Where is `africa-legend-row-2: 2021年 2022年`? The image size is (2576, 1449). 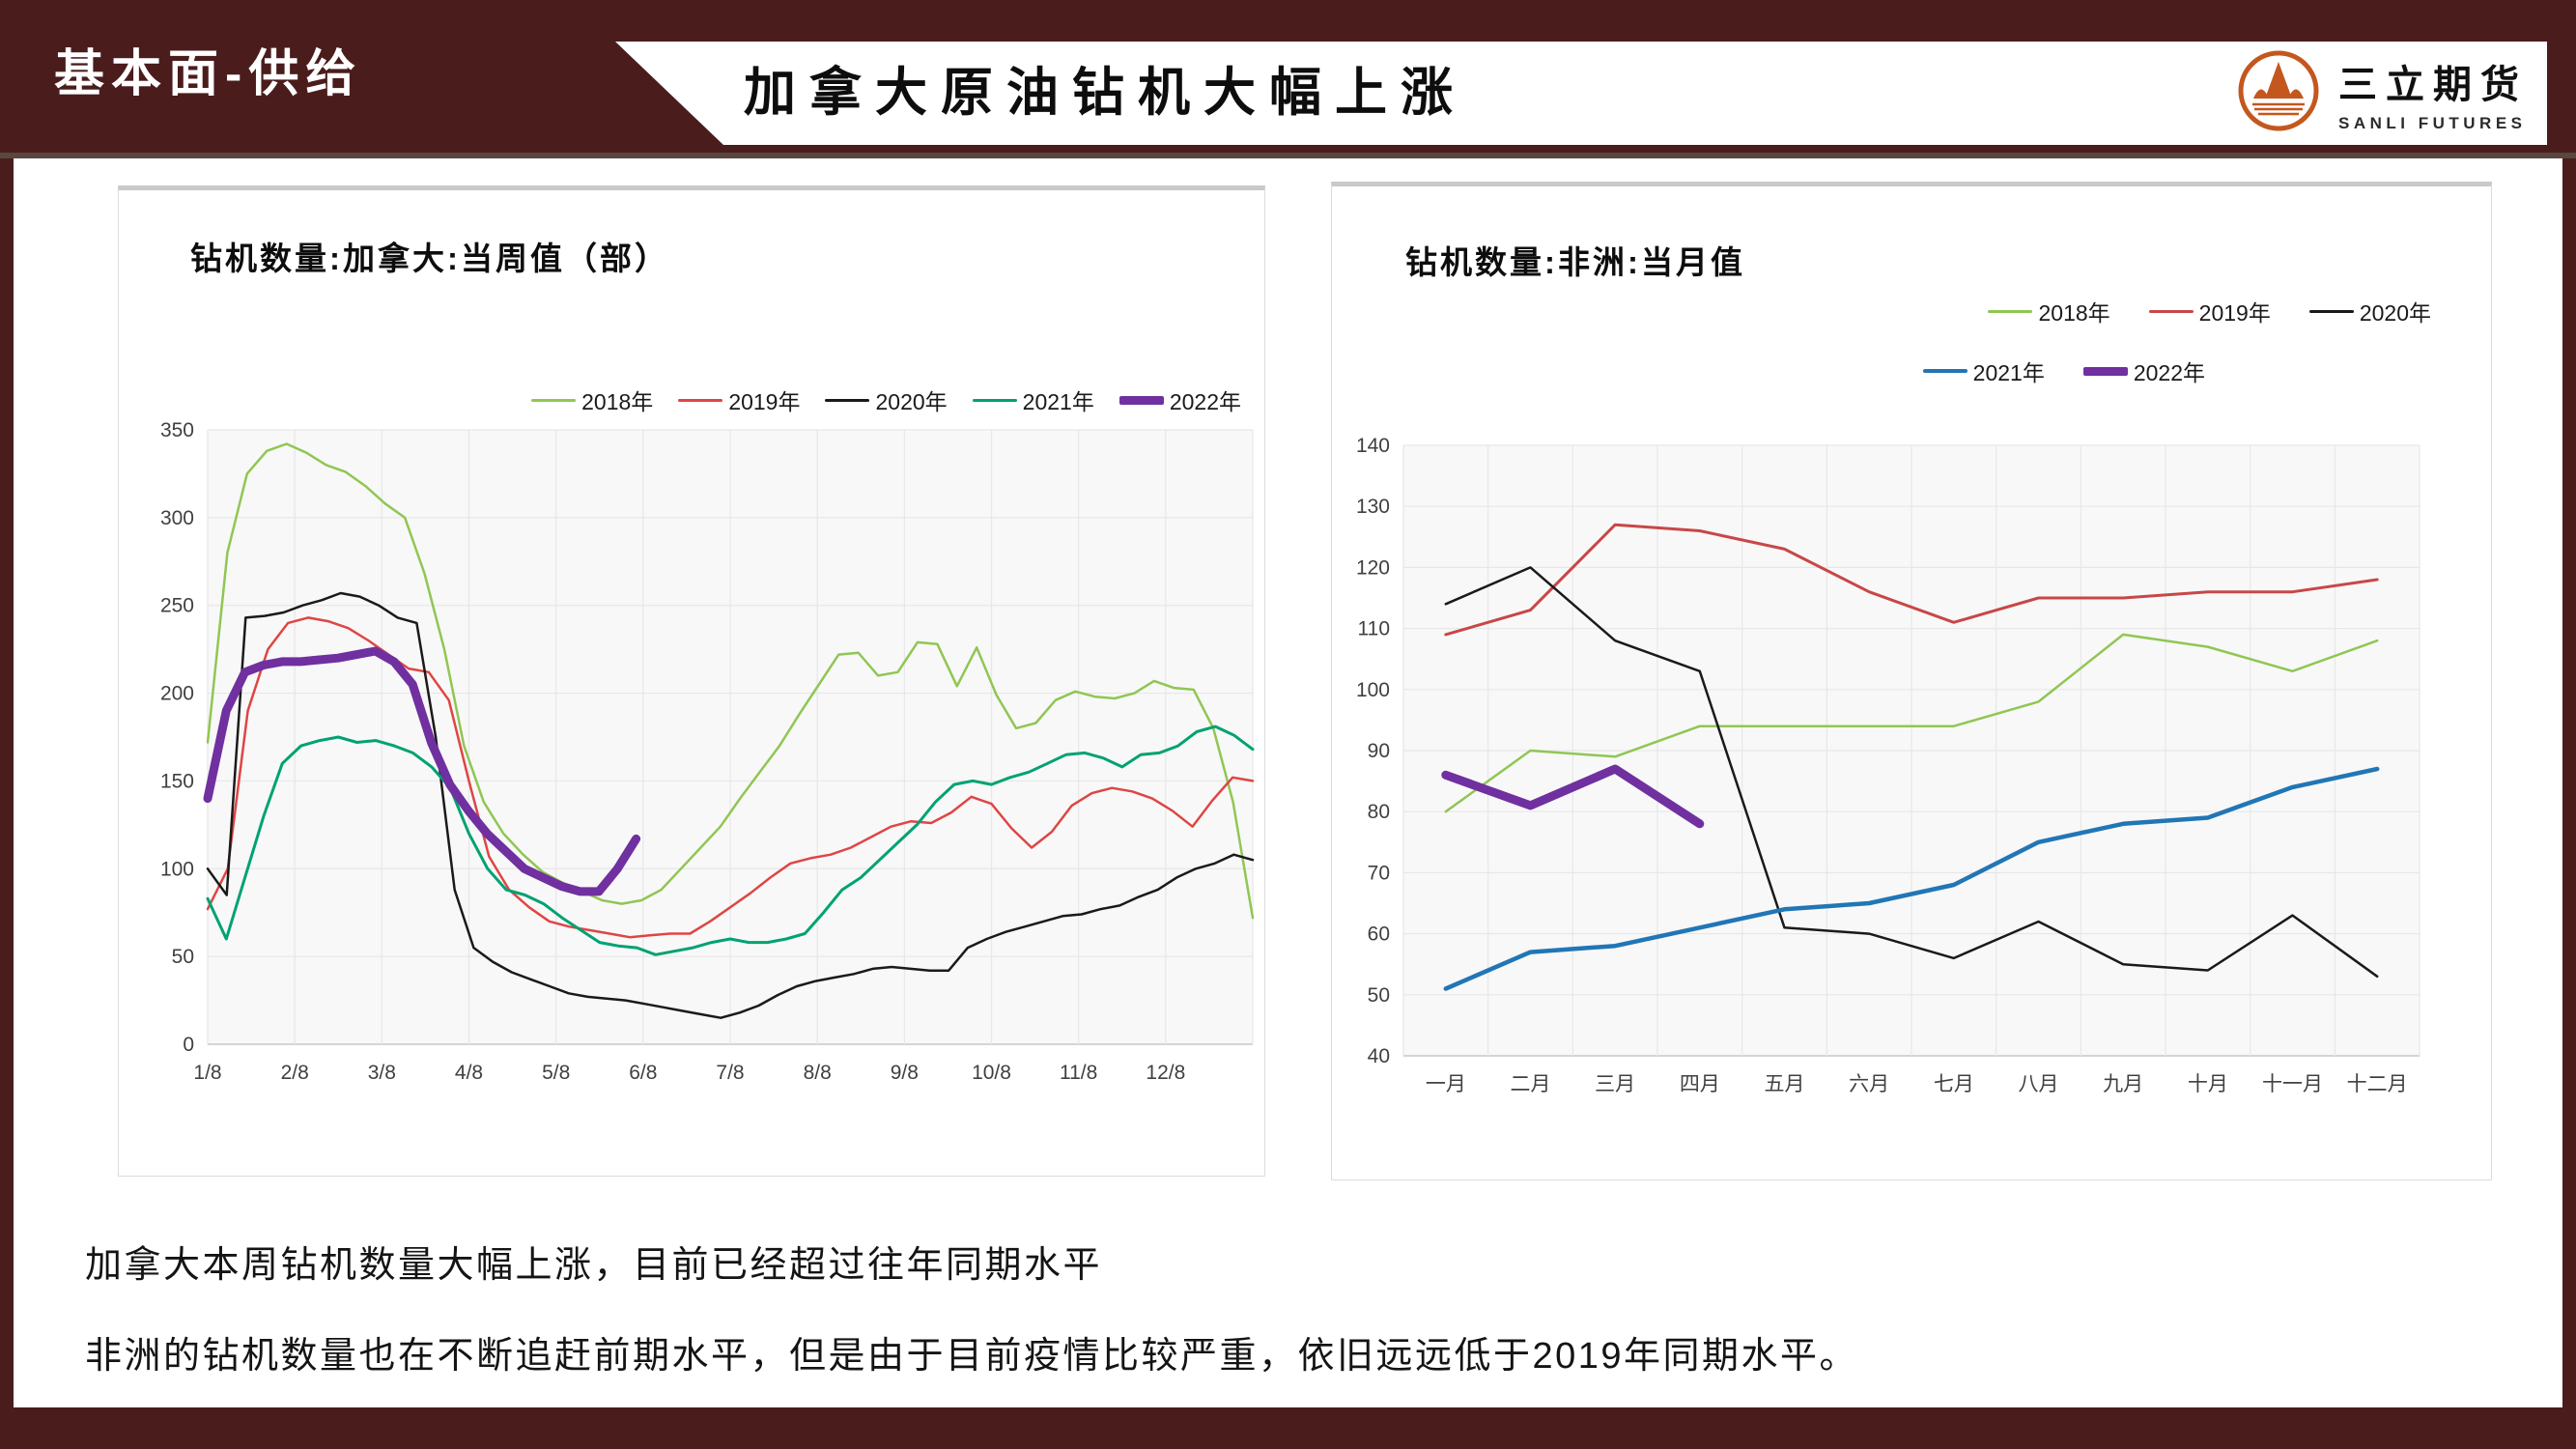
africa-legend-row-2: 2021年 2022年 is located at coordinates (2063, 371).